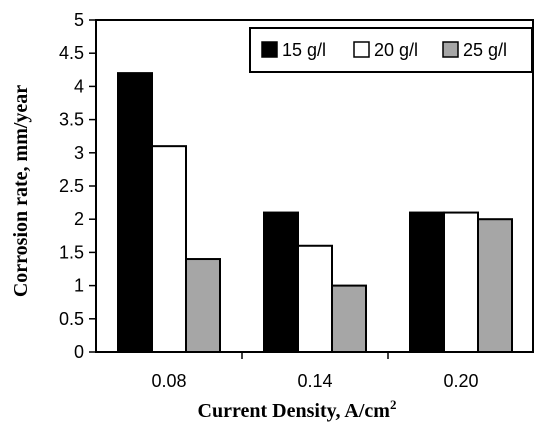 Image resolution: width=535 pixels, height=431 pixels. I want to click on y-tick-label: 0, so click(79, 352).